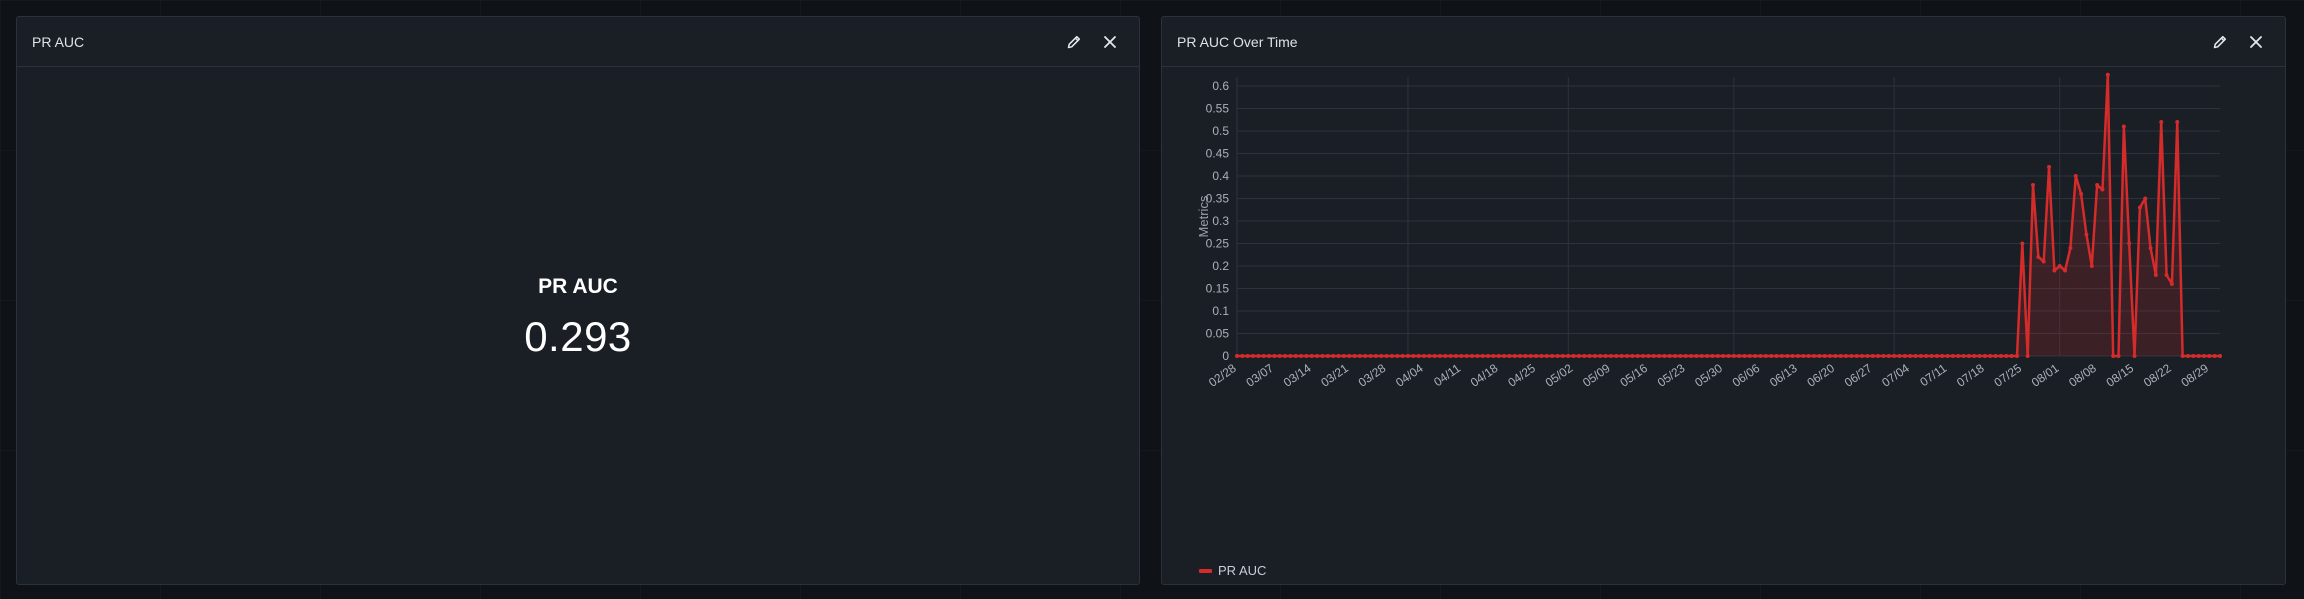  I want to click on chart-legend: PR AUC, so click(1232, 570).